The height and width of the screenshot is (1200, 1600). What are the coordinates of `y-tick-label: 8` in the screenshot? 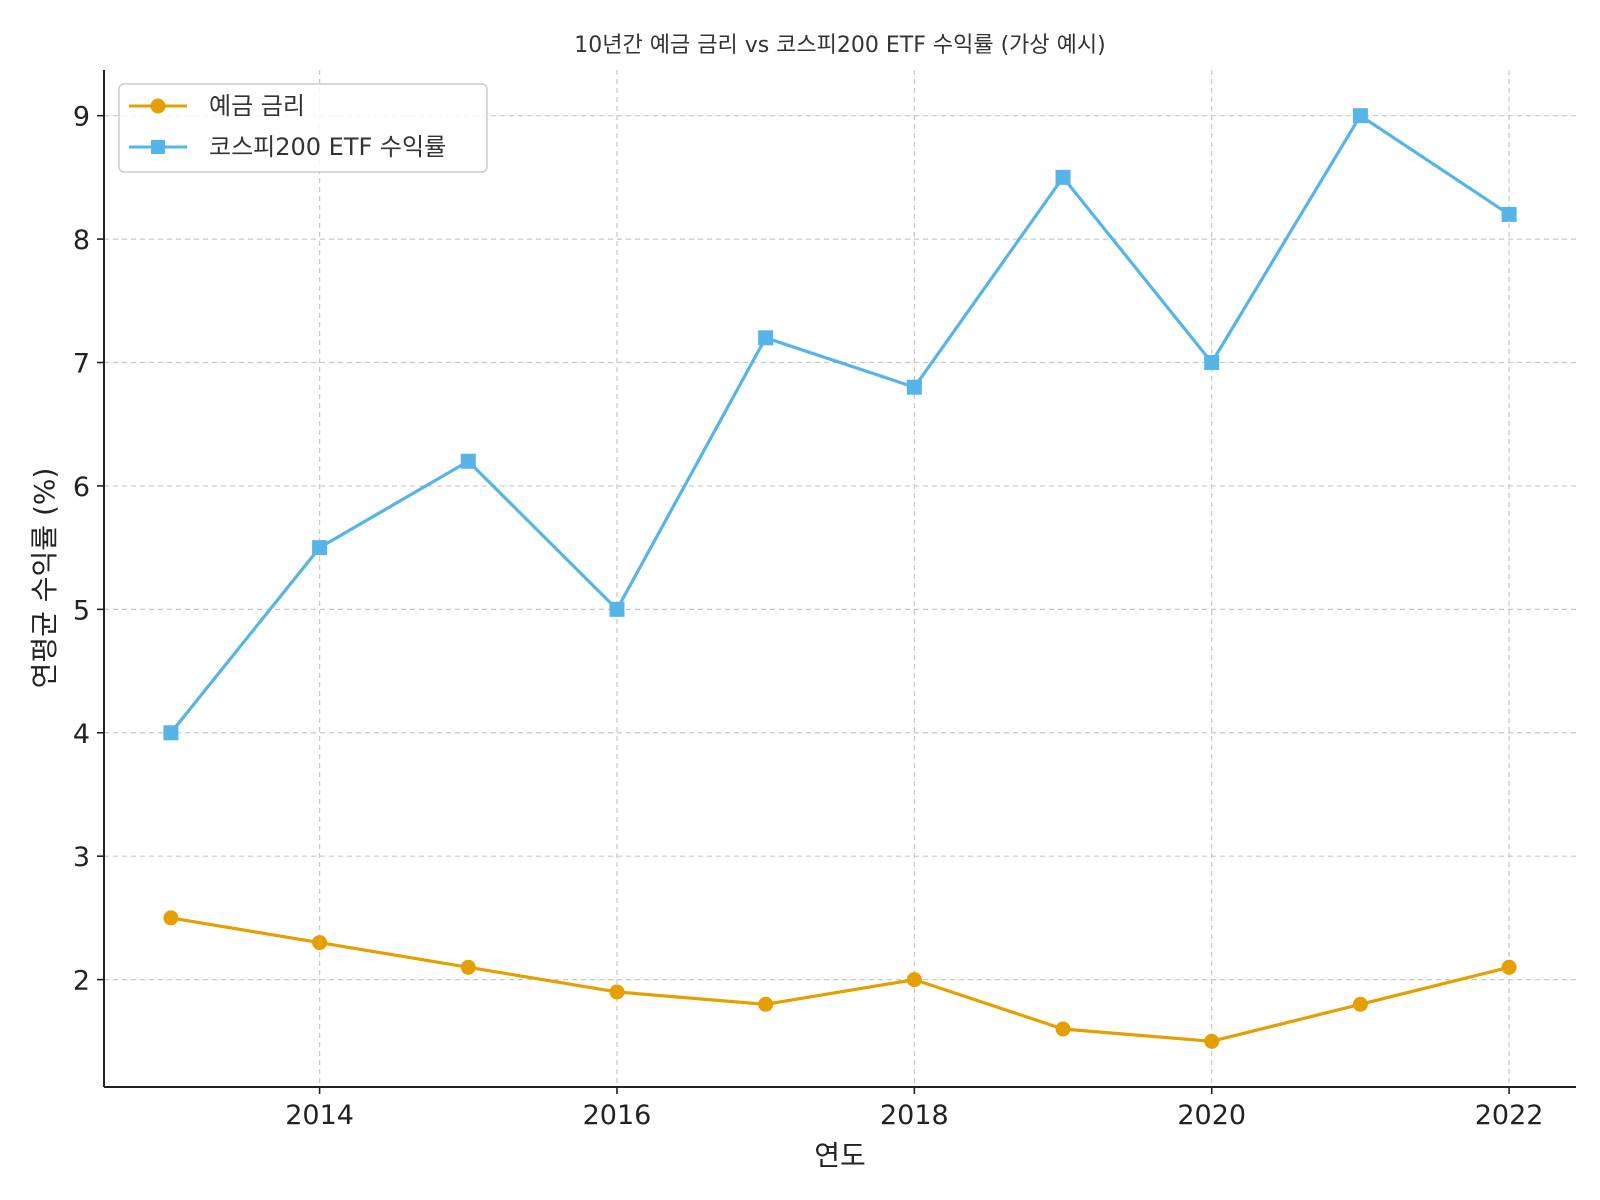 It's located at (81, 240).